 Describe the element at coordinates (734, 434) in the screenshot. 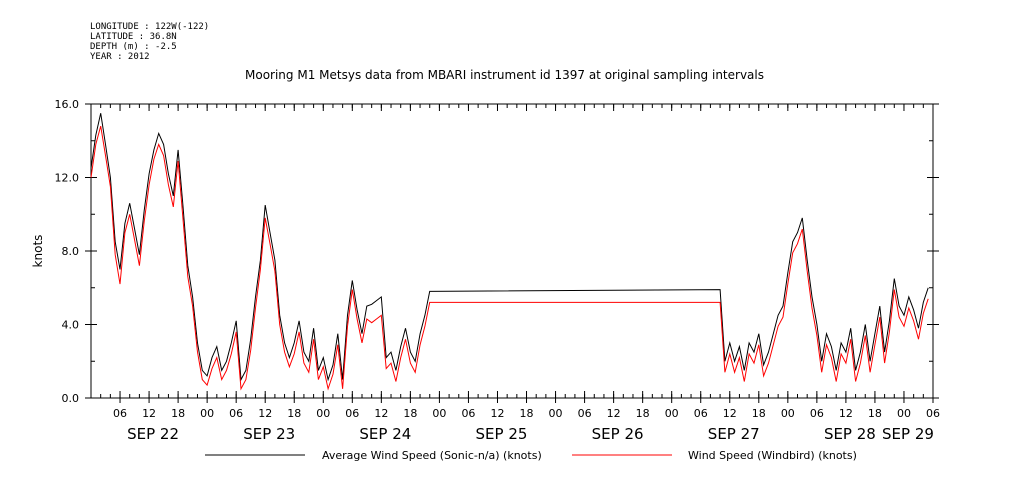

I see `x-day-label: SEP 27` at that location.